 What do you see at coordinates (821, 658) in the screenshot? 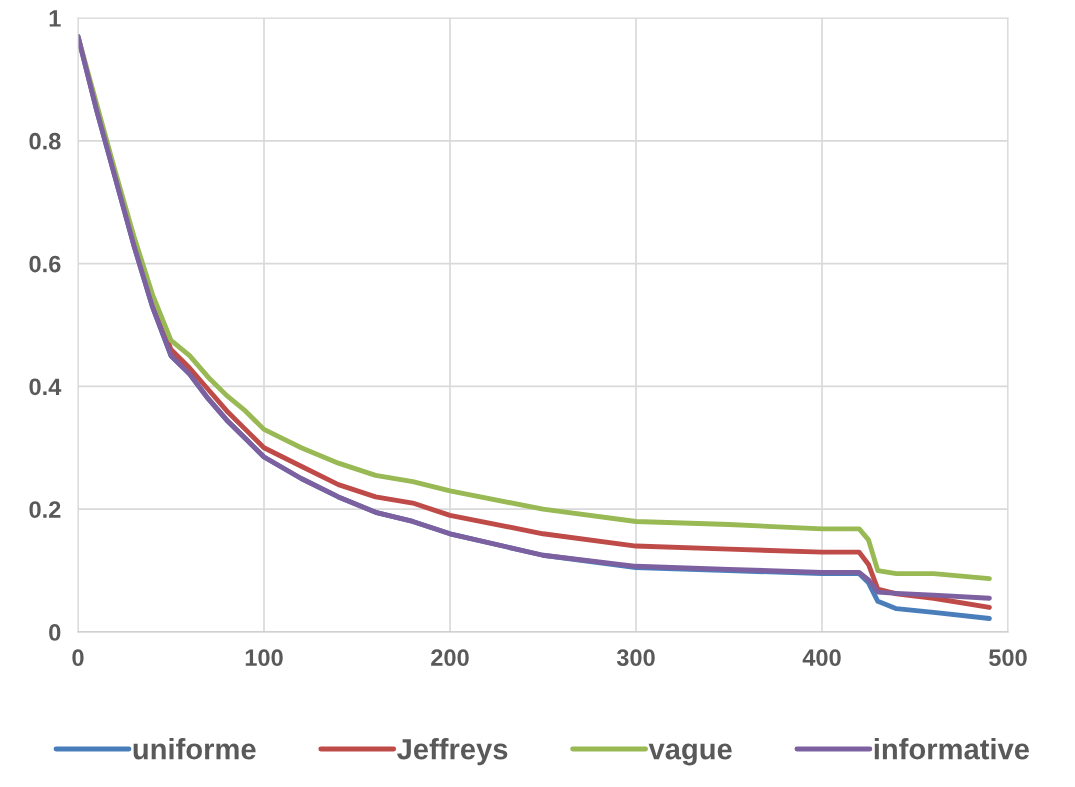
I see `x-tick-label: 400` at bounding box center [821, 658].